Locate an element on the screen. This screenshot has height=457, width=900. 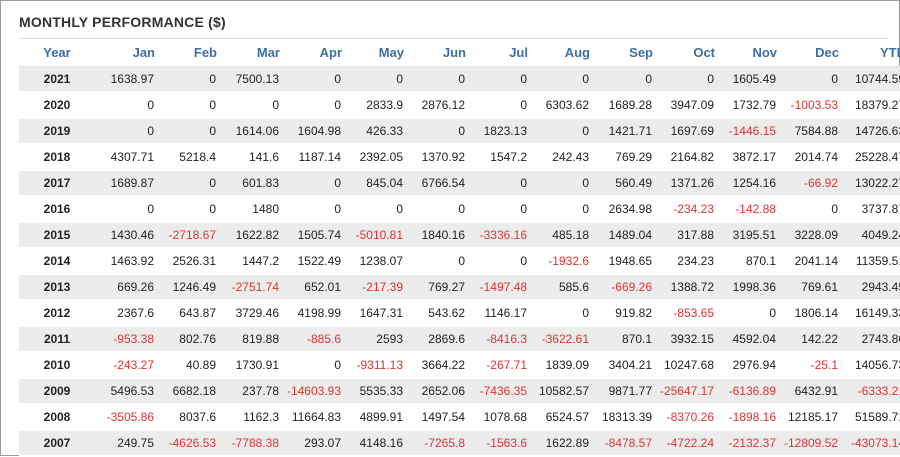
value-cell: 3404.21 is located at coordinates (623, 365).